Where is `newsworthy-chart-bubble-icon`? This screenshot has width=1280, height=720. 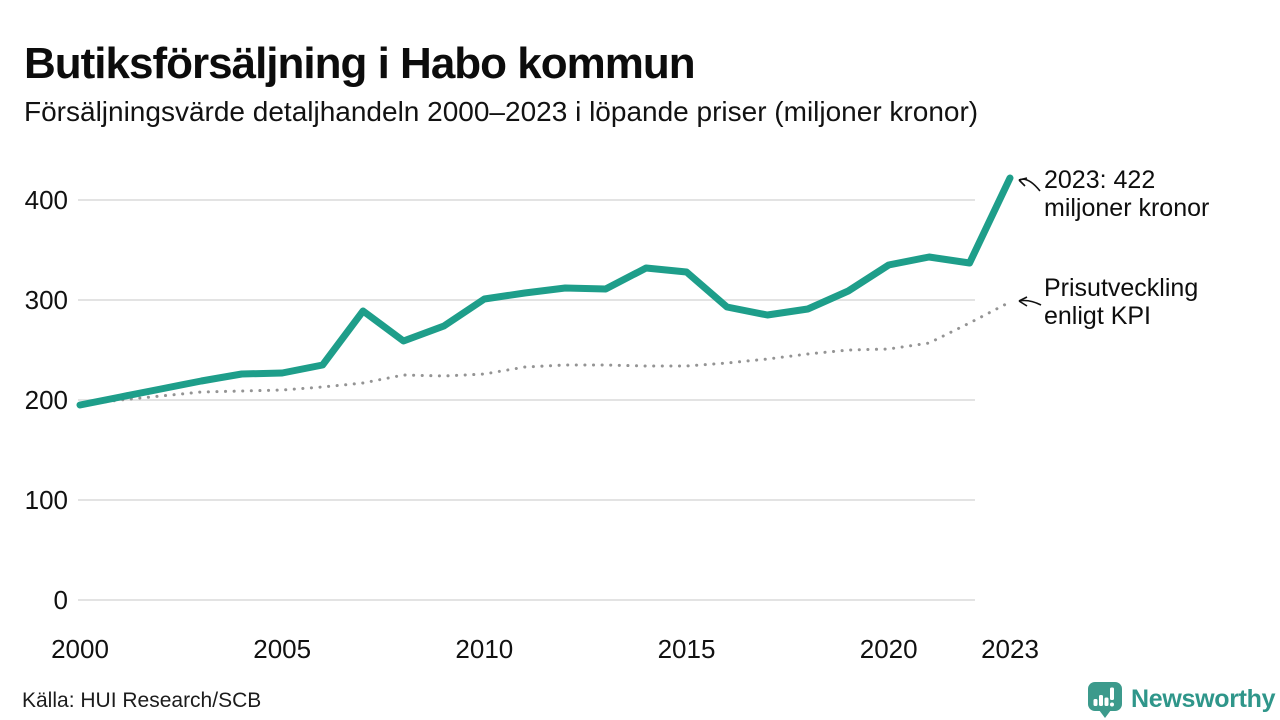 newsworthy-chart-bubble-icon is located at coordinates (1105, 700).